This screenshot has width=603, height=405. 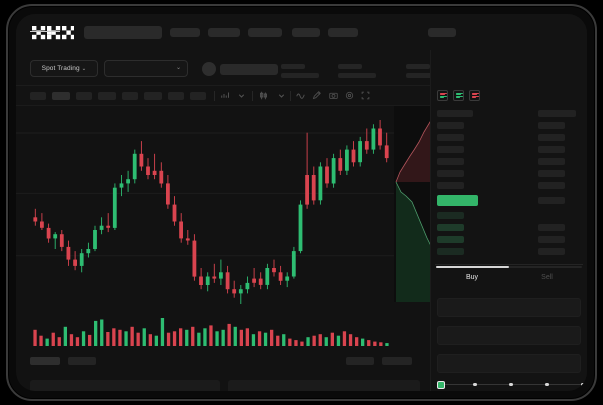 I want to click on trading-pair-select: ⌄, so click(x=146, y=68).